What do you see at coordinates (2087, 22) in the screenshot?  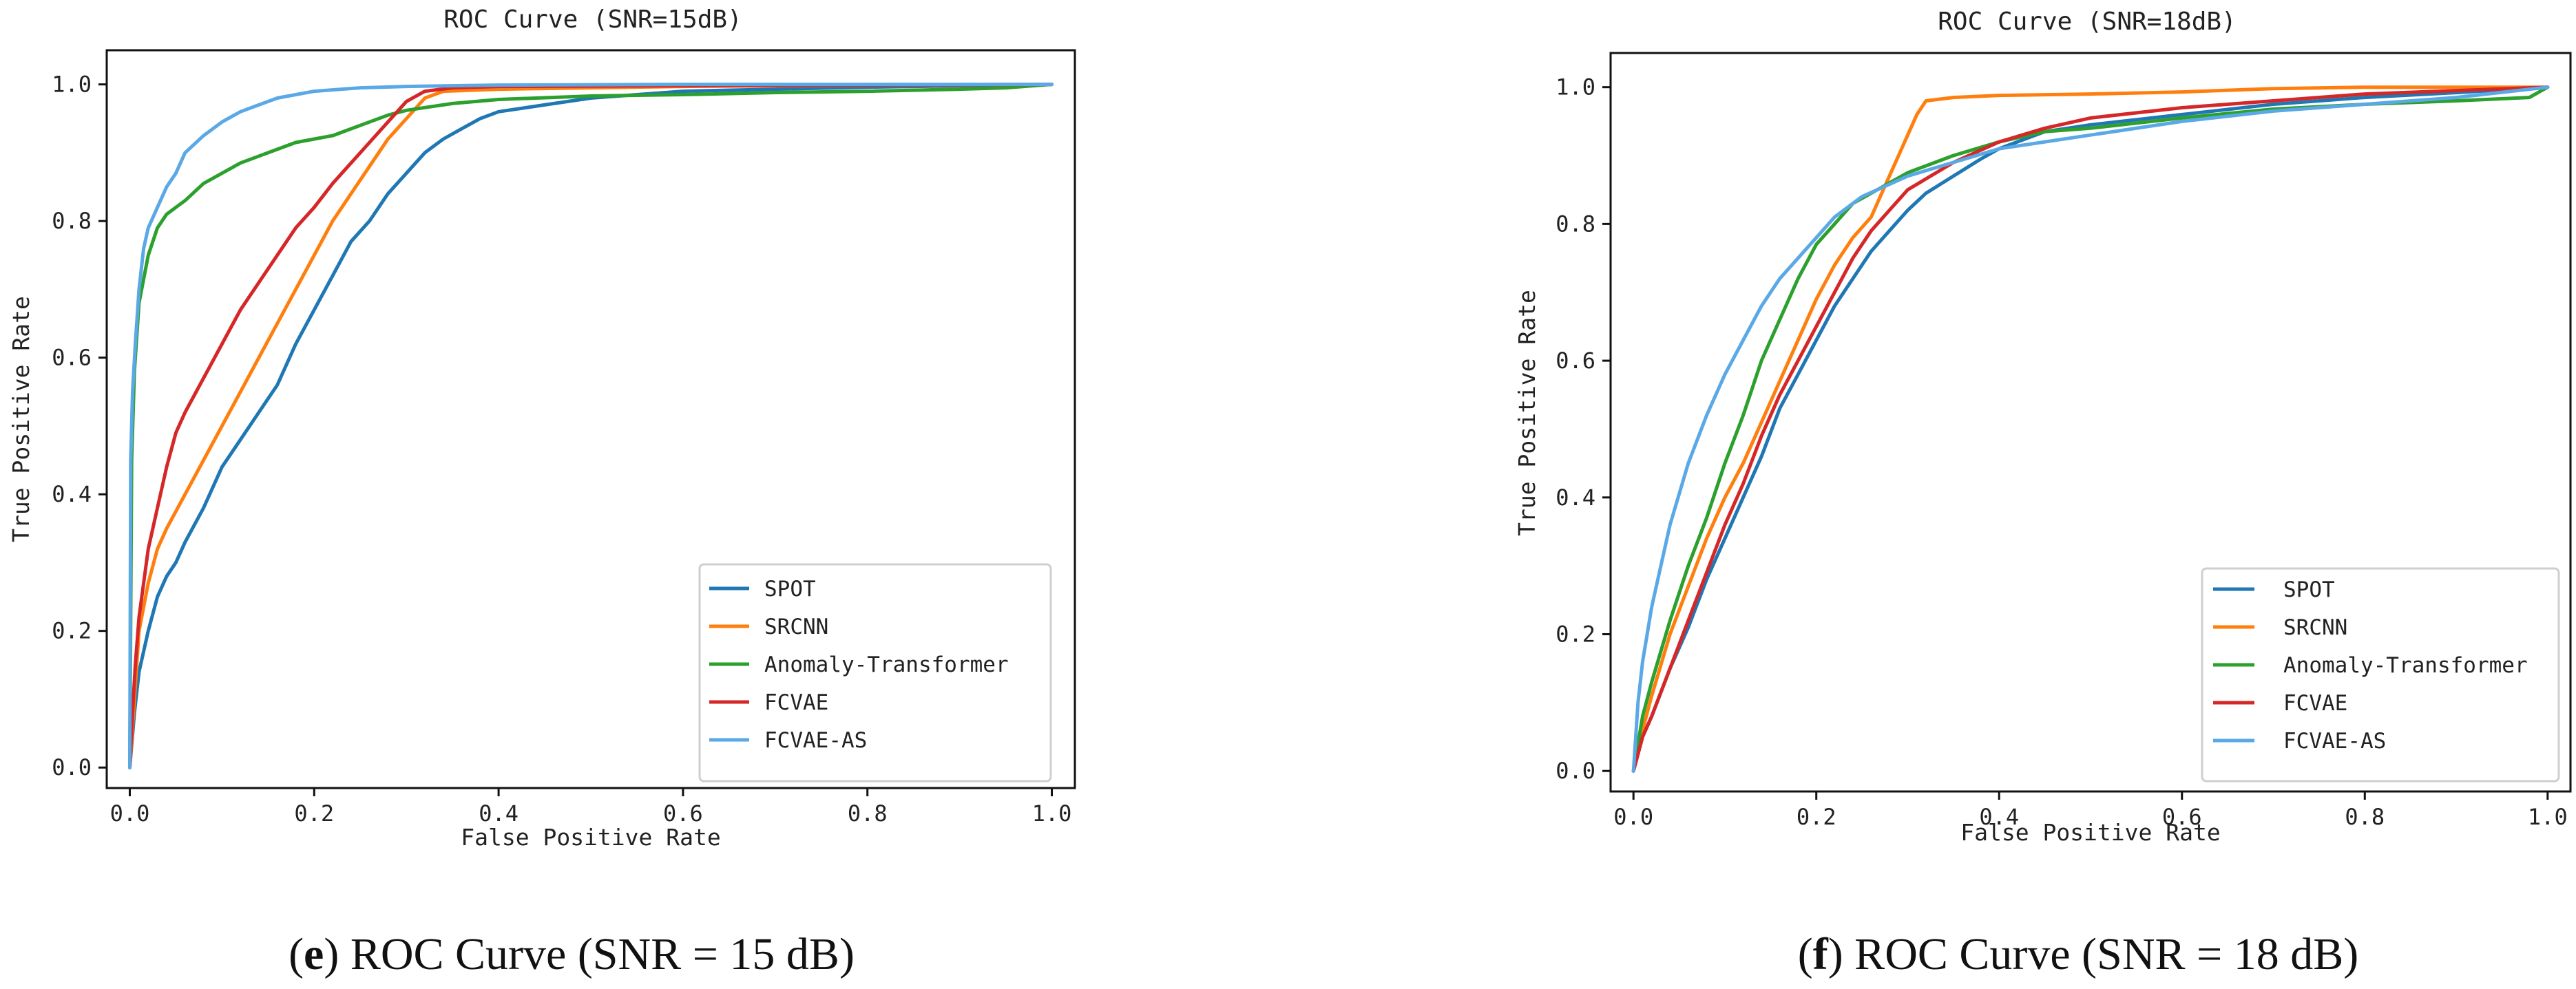 I see `chart-title: ROC Curve (SNR=18dB)` at bounding box center [2087, 22].